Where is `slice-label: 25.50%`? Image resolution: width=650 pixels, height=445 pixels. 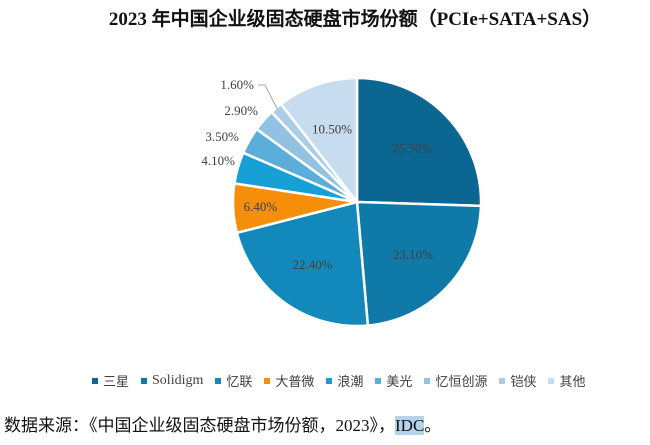 slice-label: 25.50% is located at coordinates (412, 148).